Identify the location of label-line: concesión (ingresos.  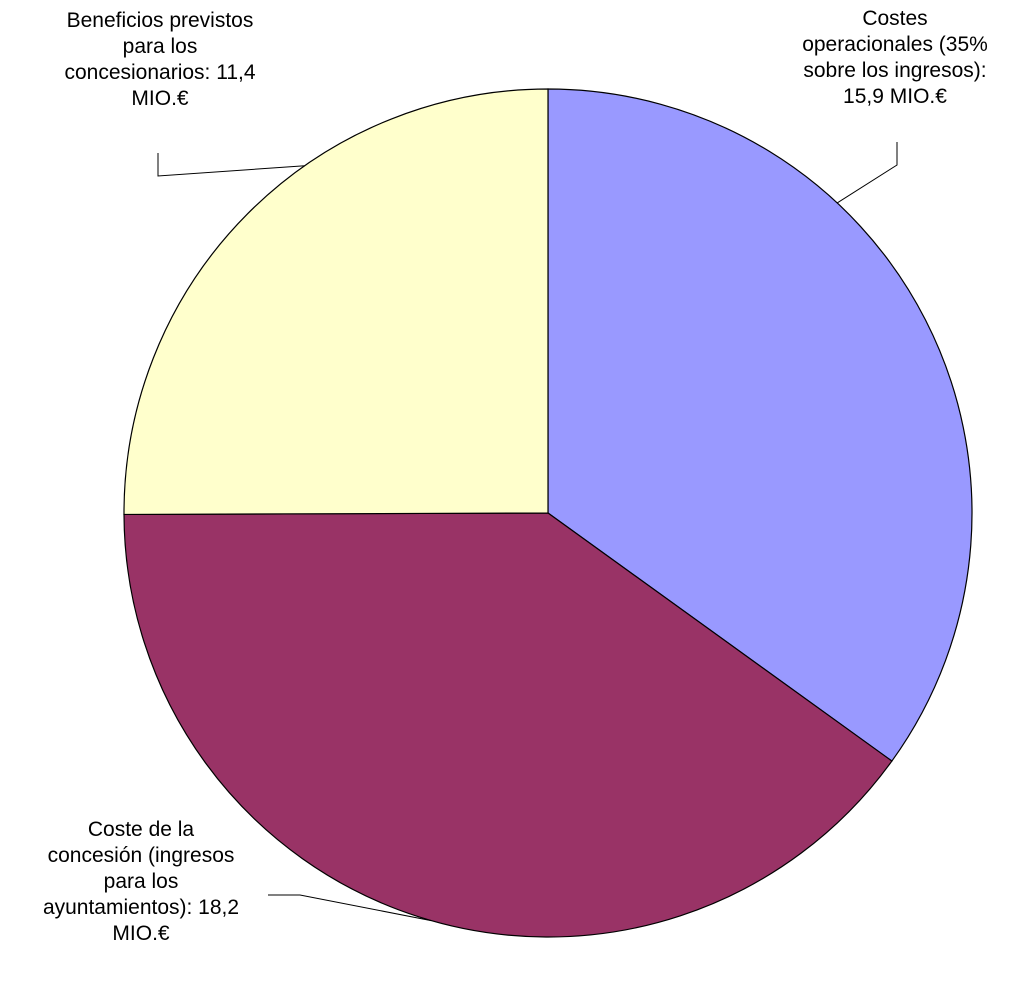
(141, 855).